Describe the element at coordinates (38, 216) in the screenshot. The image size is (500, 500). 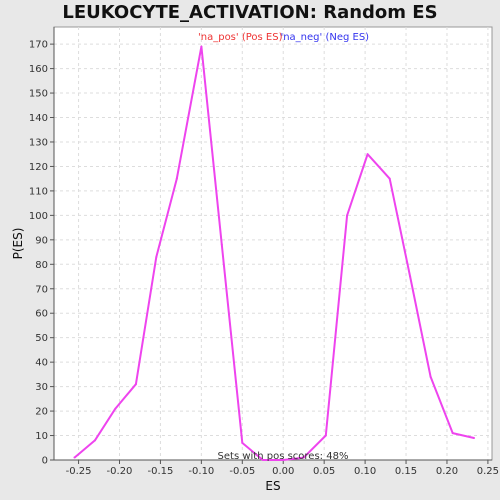
I see `y-tick-label: 100` at that location.